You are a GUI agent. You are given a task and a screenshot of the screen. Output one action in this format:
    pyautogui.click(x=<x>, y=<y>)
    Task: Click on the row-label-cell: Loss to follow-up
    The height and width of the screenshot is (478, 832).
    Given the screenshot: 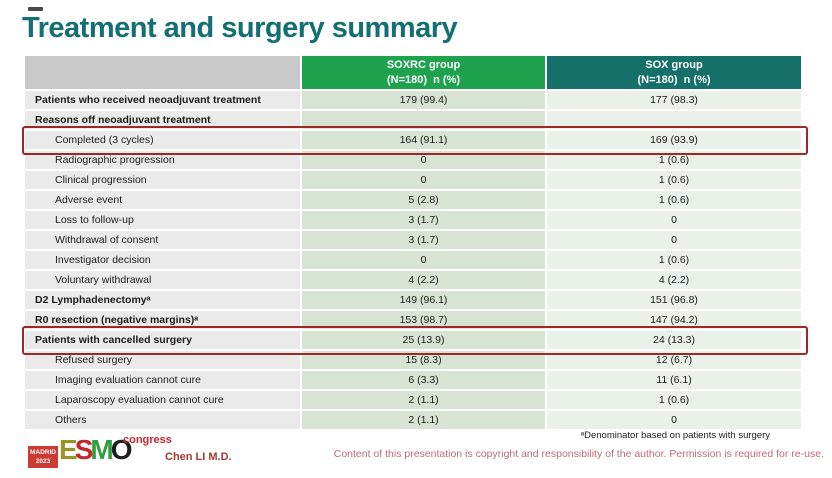 What is the action you would take?
    pyautogui.click(x=162, y=220)
    